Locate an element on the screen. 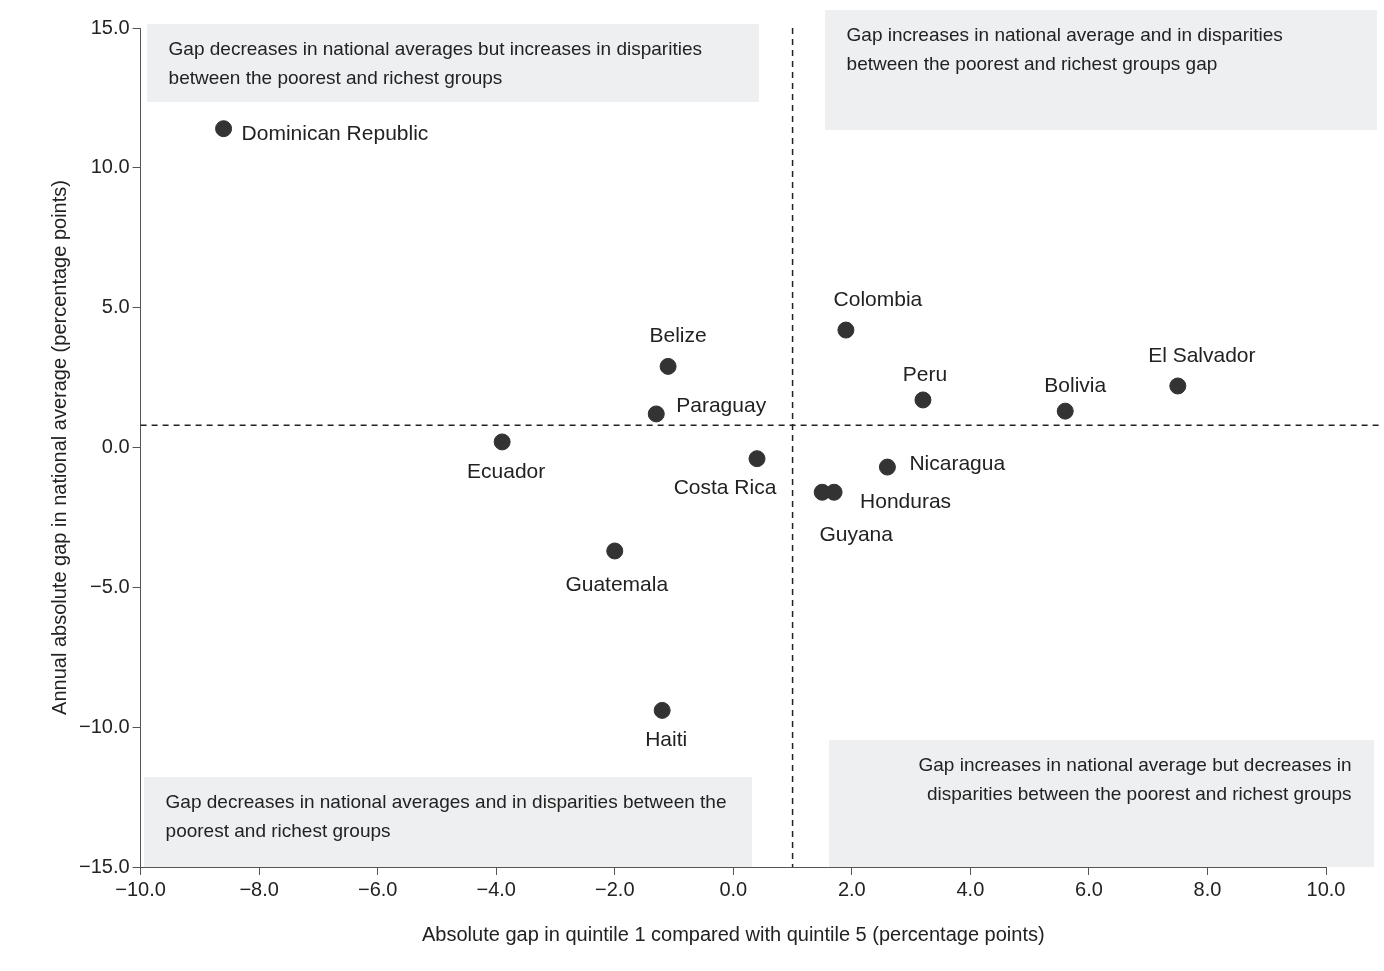  x-tick-label: 6.0 is located at coordinates (1089, 888).